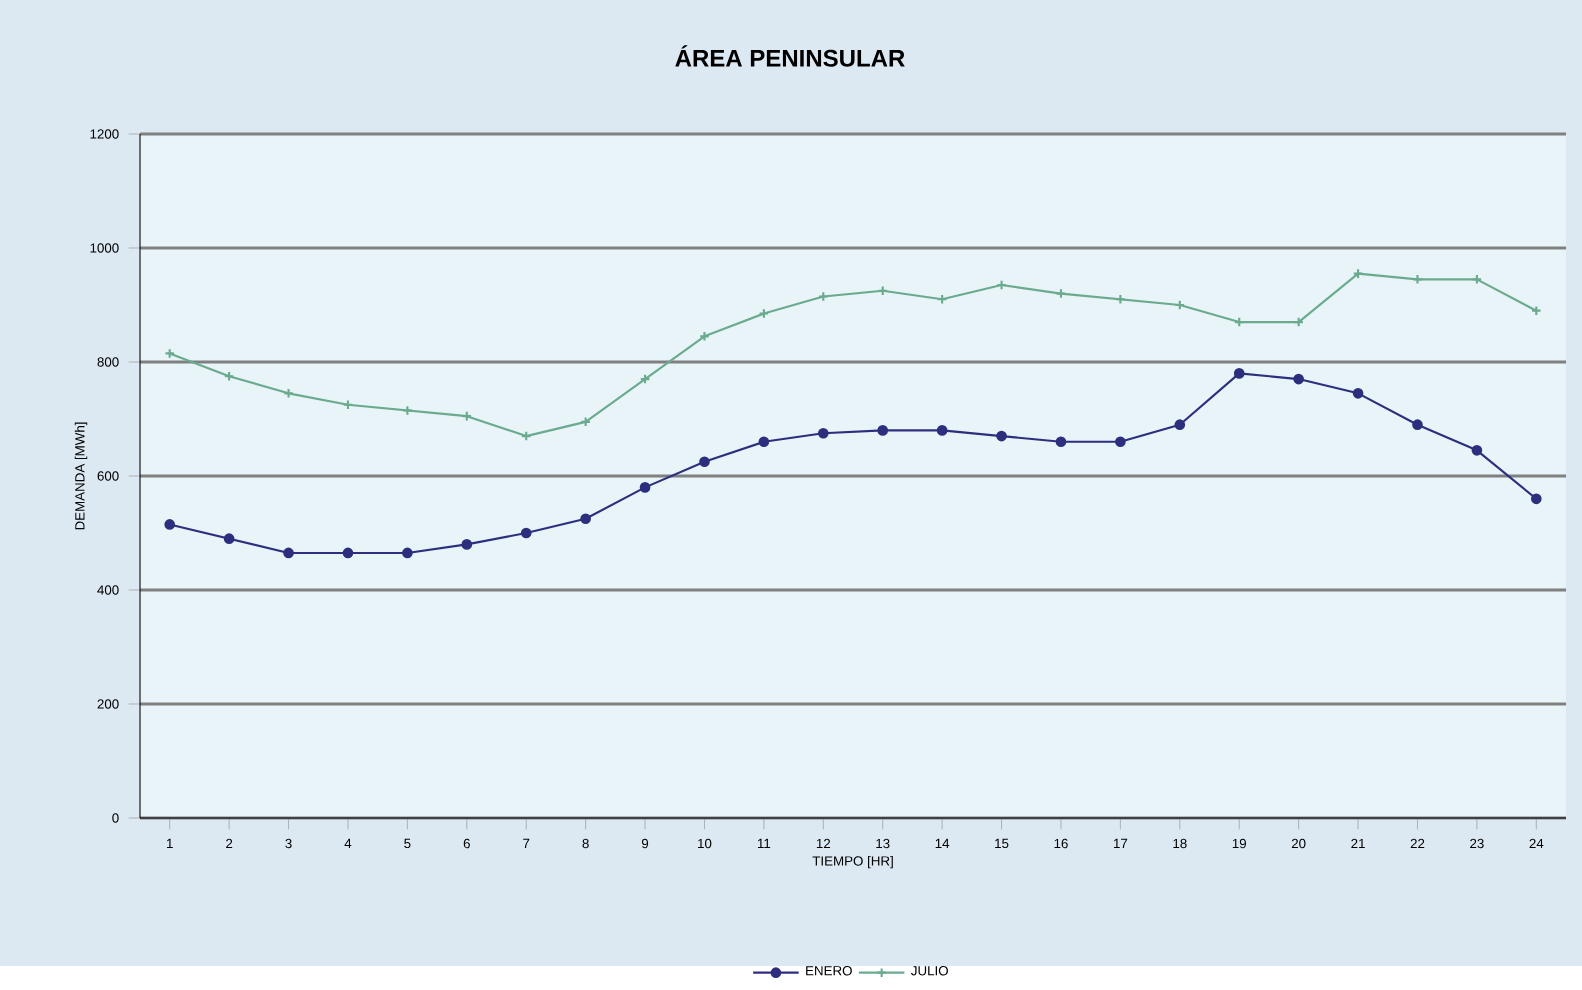 The height and width of the screenshot is (990, 1582). I want to click on chart-title: ÁREA PENINSULAR, so click(790, 56).